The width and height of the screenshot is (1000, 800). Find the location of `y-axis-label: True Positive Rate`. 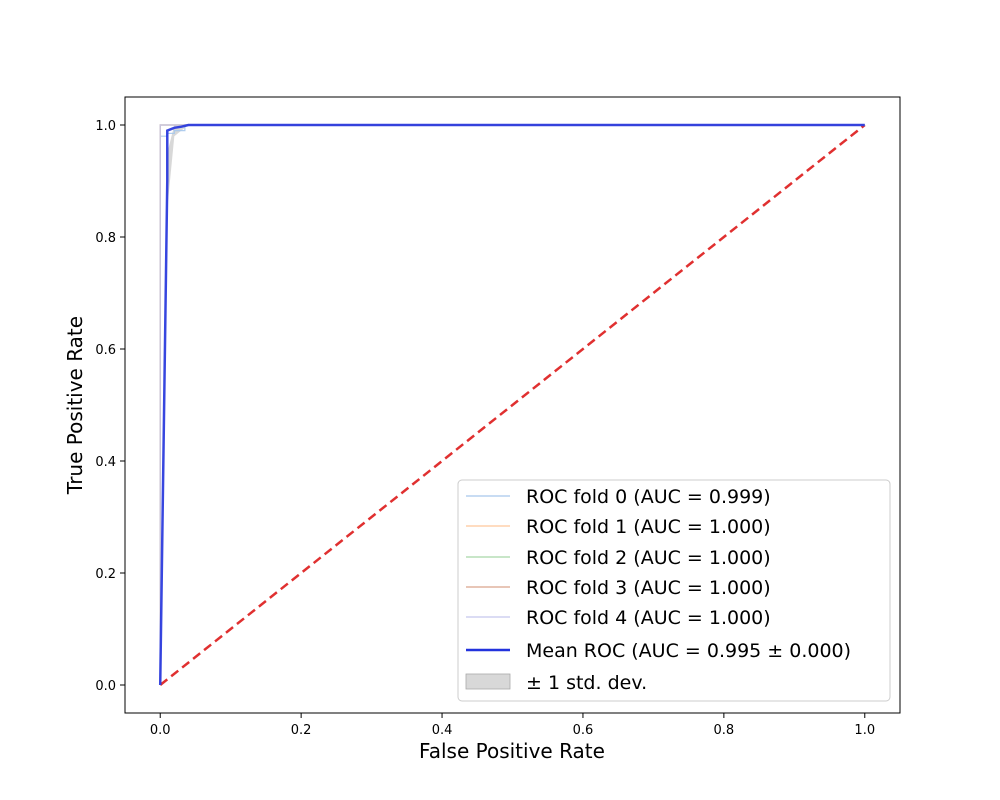

y-axis-label: True Positive Rate is located at coordinates (75, 405).